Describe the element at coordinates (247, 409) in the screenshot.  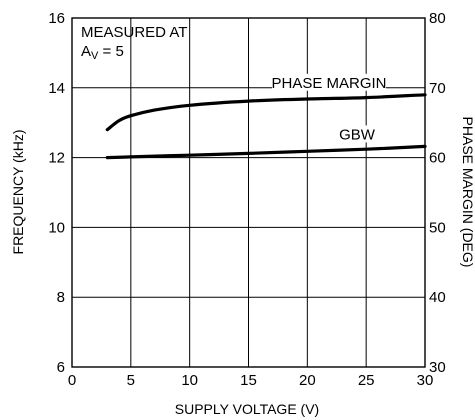
I see `x-axis-title: SUPPLY VOLTAGE (V)` at that location.